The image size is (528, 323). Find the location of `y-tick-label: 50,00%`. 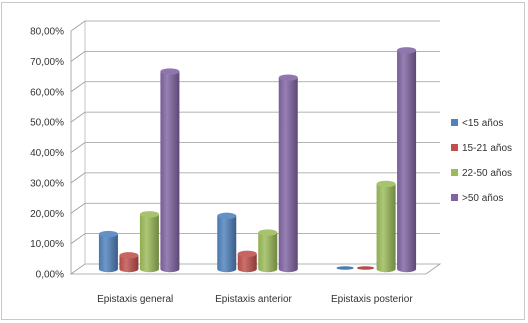

y-tick-label: 50,00% is located at coordinates (47, 123).